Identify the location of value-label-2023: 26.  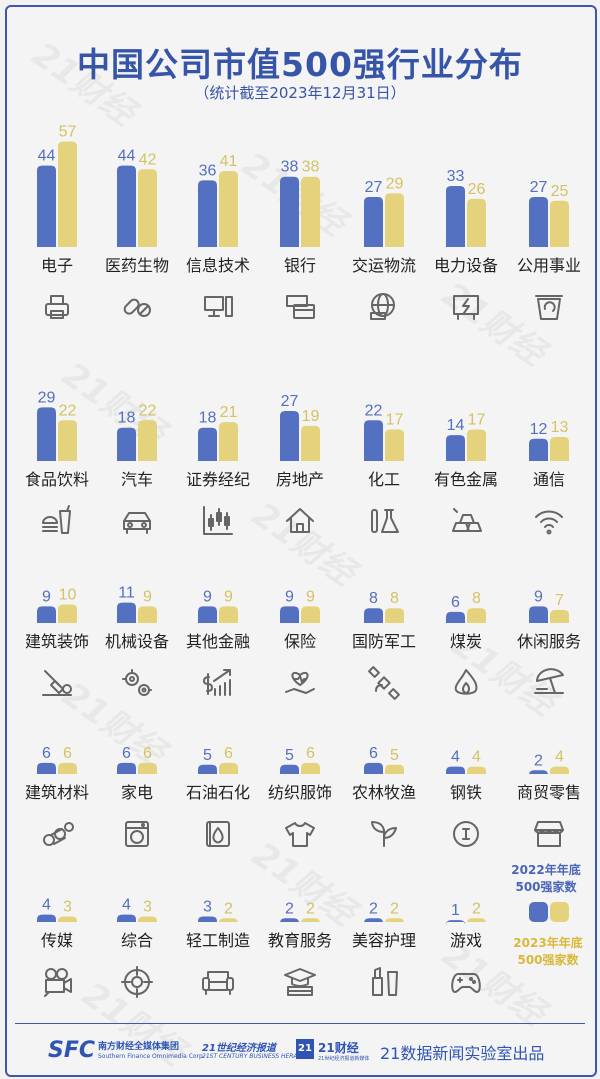
(477, 189).